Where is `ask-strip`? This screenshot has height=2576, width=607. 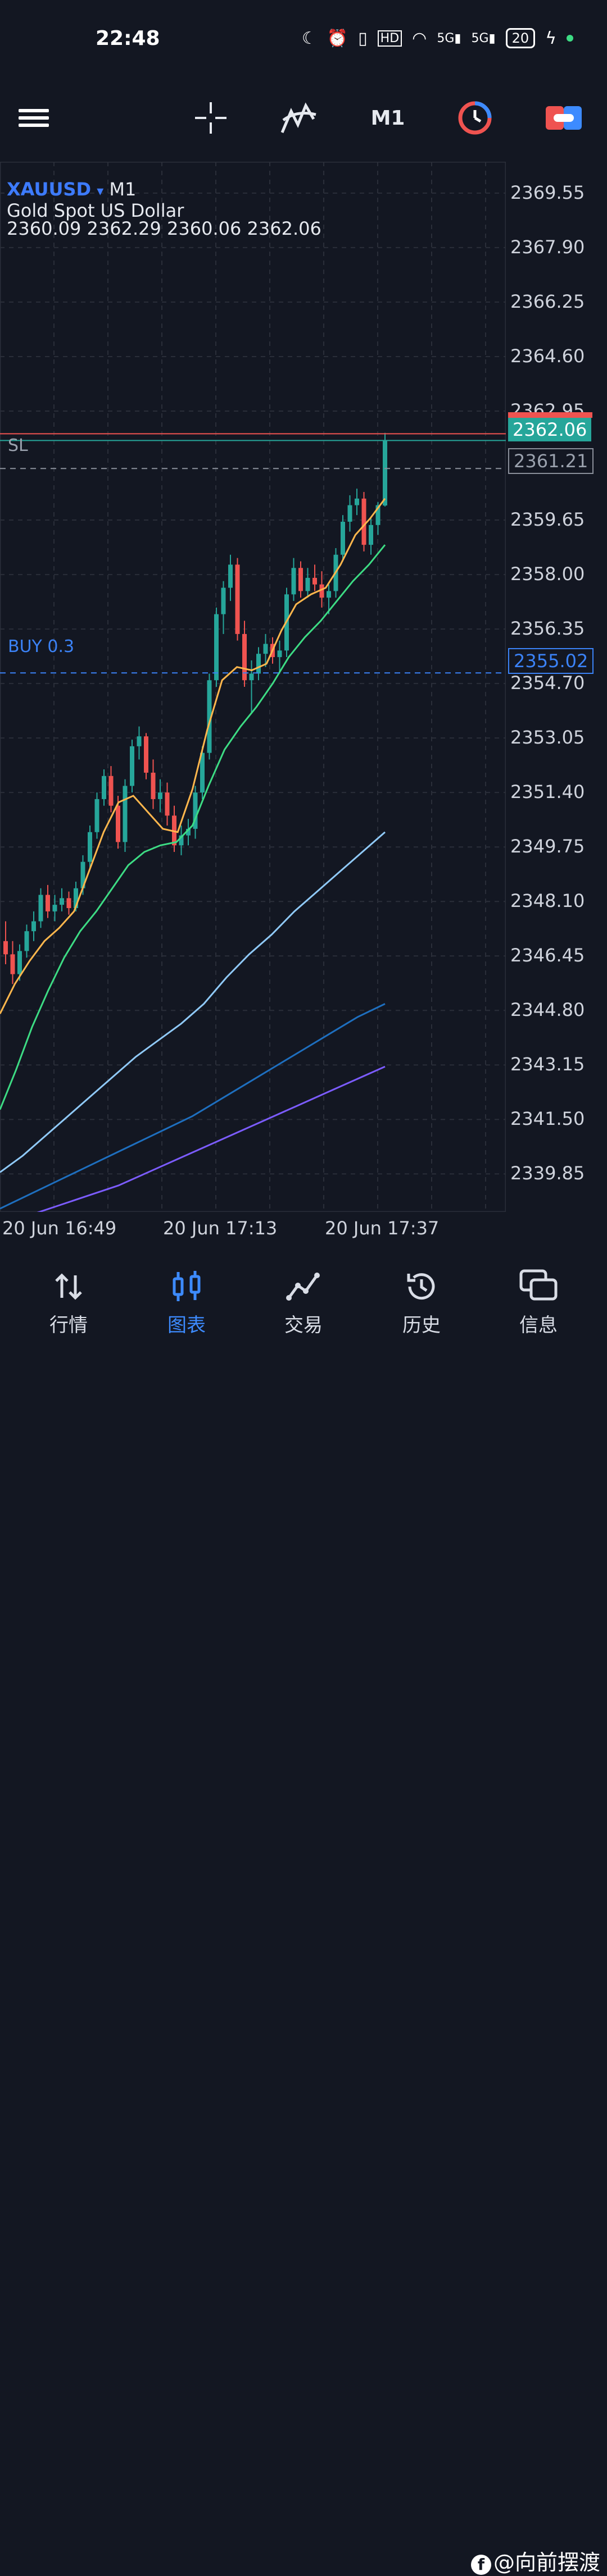
ask-strip is located at coordinates (550, 415).